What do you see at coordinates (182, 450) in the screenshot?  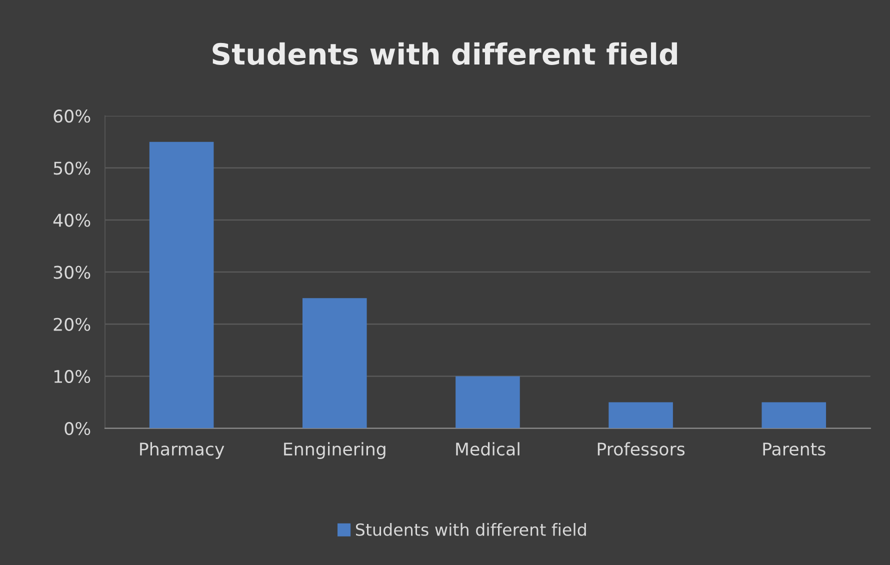 I see `x-tick-label: Pharmacy` at bounding box center [182, 450].